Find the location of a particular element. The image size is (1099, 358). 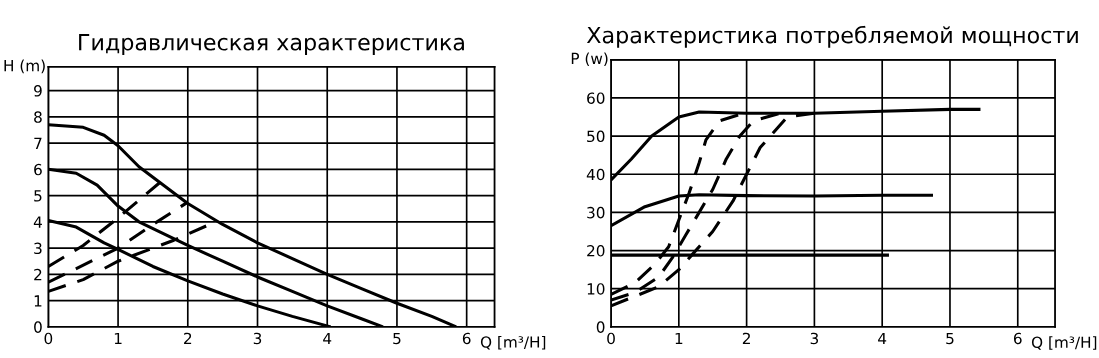

y-tick-label: 7 is located at coordinates (38, 143).